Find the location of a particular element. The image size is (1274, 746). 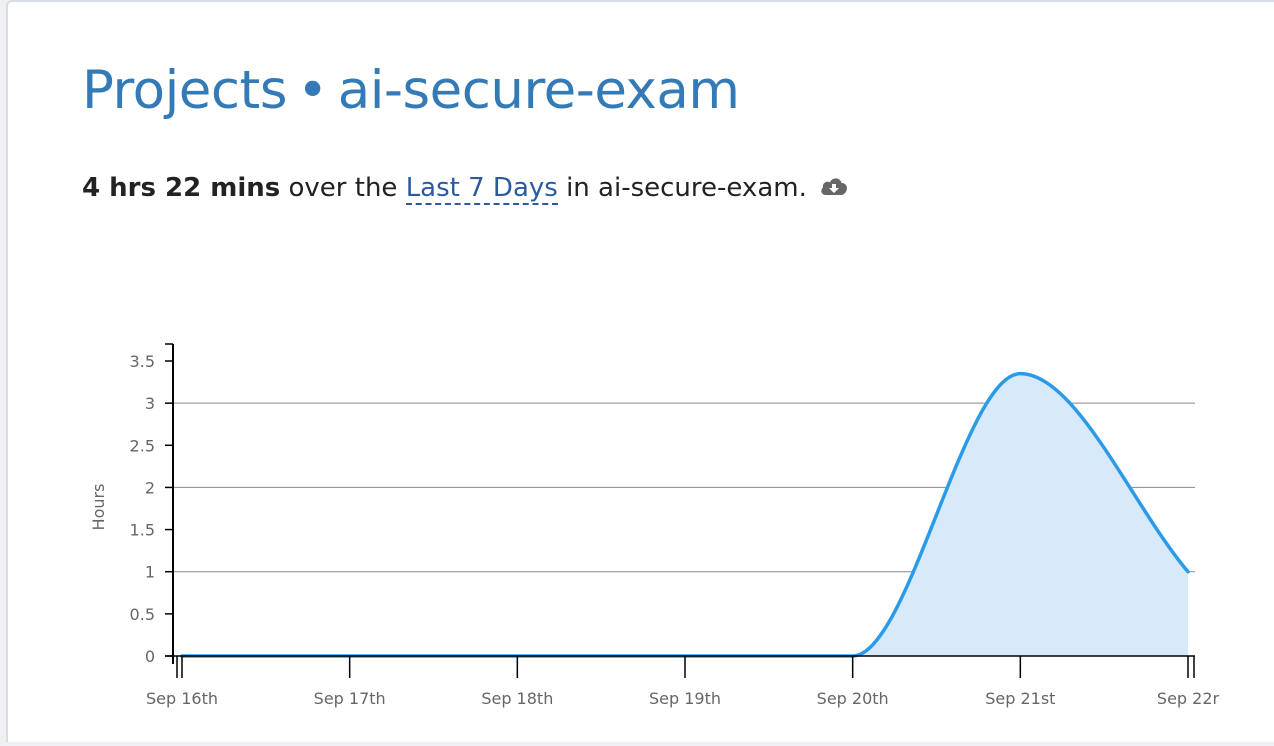

y-tick-label: 2 is located at coordinates (150, 487).